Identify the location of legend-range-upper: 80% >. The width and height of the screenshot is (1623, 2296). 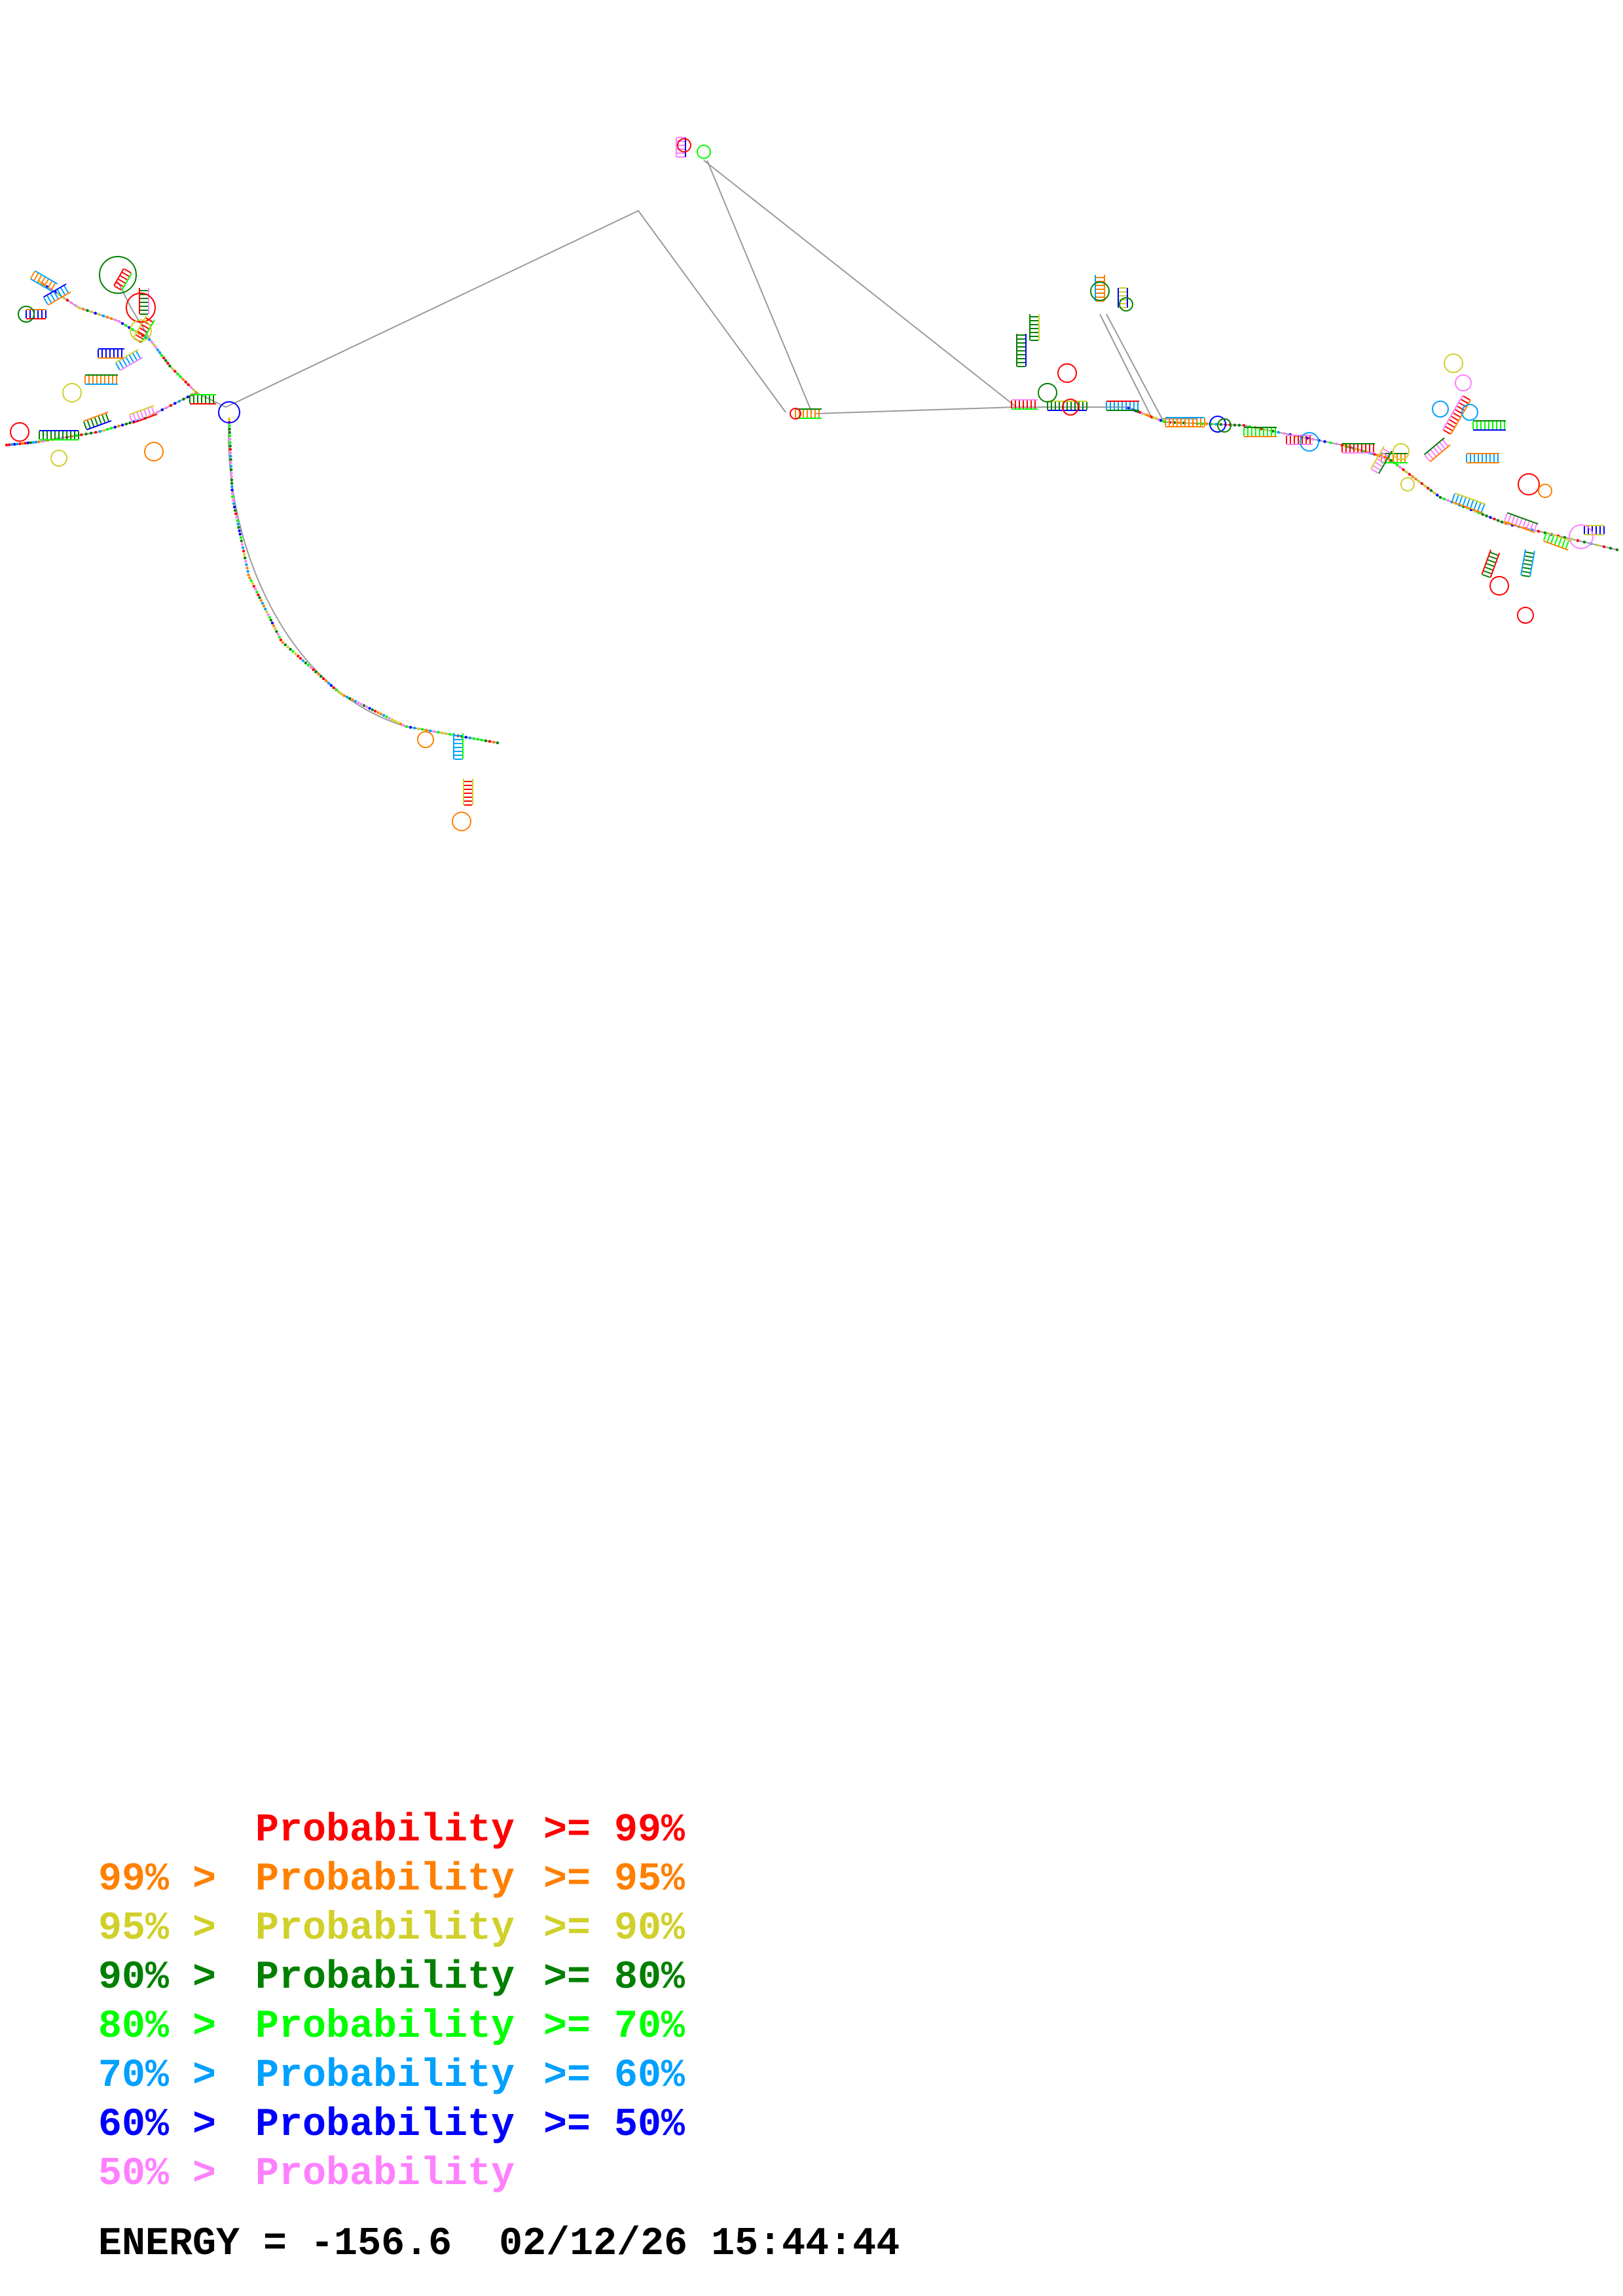
(157, 2027).